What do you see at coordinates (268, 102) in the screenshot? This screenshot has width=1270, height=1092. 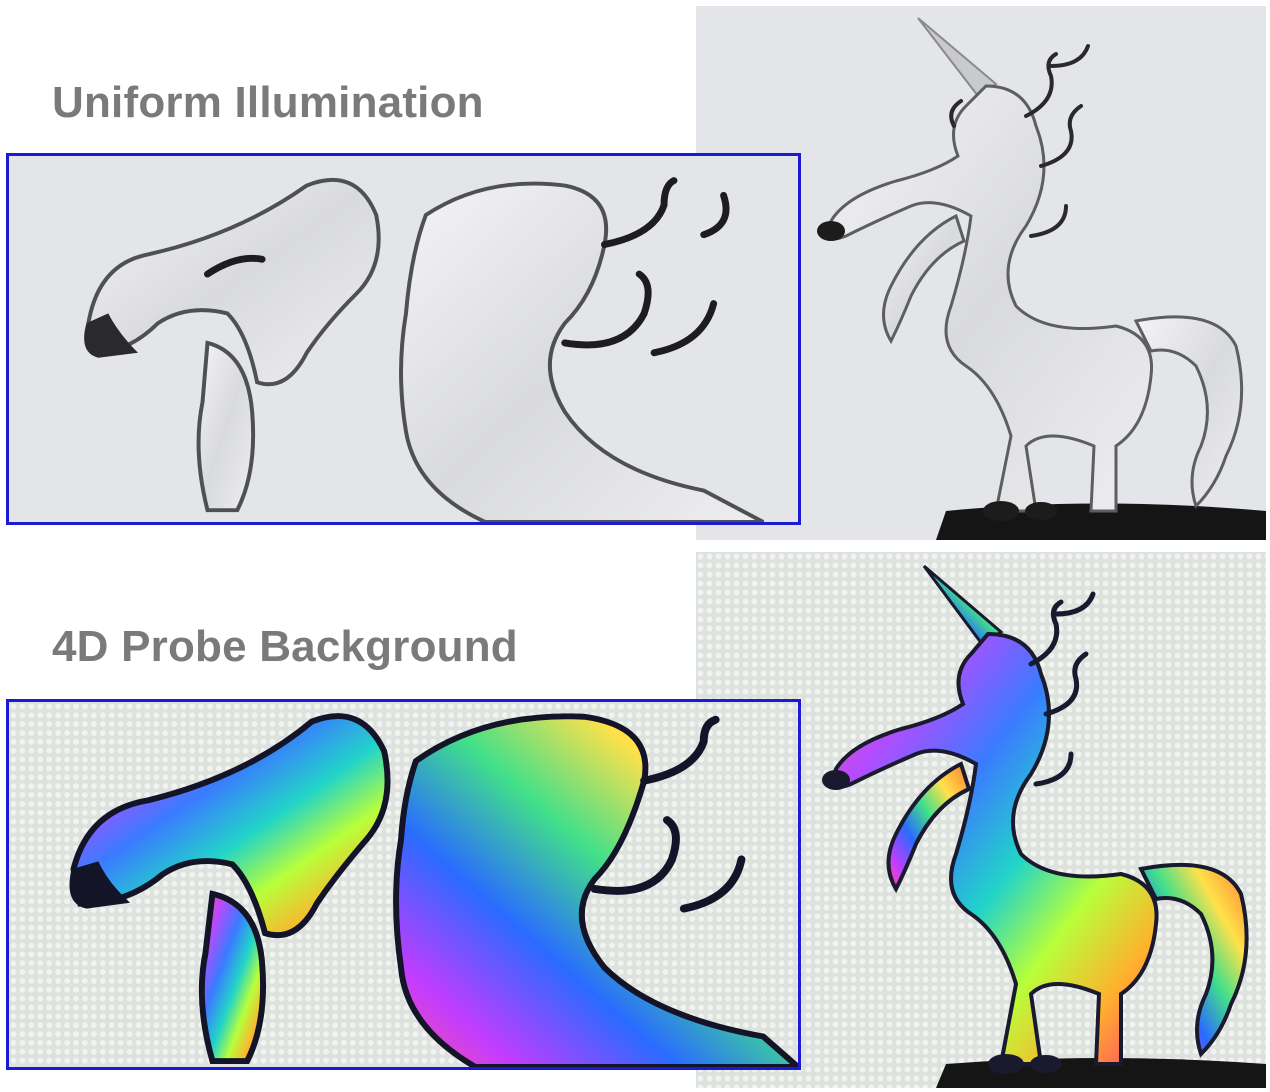 I see `uniform-illumination-label: Uniform Illumination` at bounding box center [268, 102].